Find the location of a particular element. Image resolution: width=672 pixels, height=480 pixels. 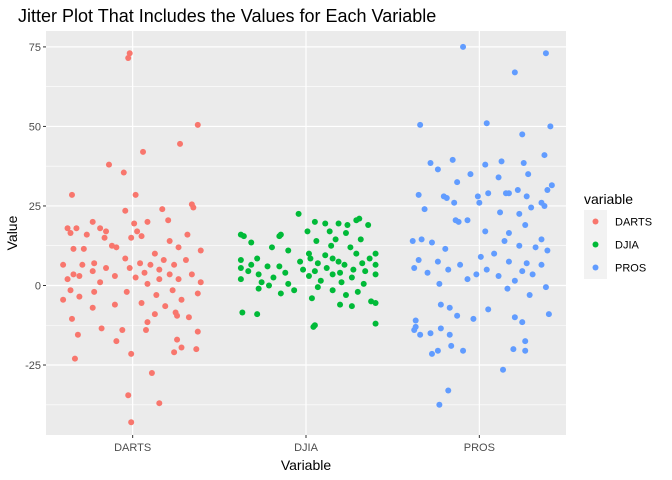

x-tick-label: PROS is located at coordinates (479, 448).